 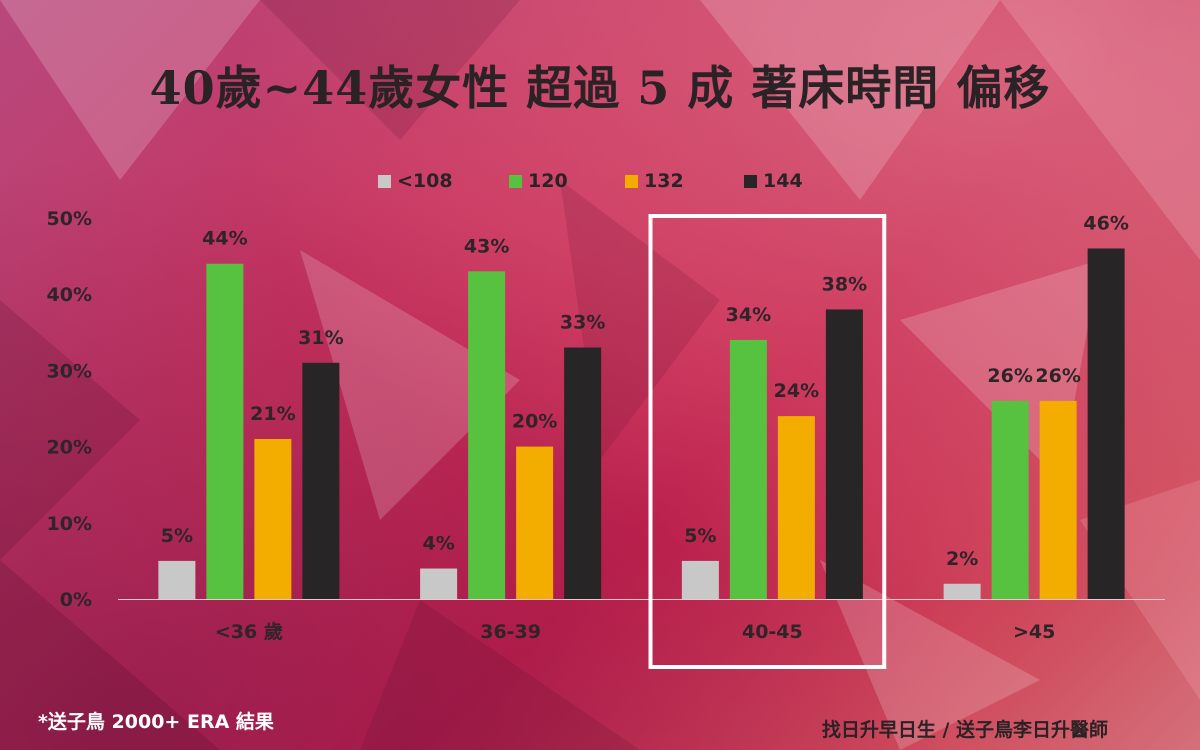 What do you see at coordinates (224, 239) in the screenshot?
I see `data-label: 44%` at bounding box center [224, 239].